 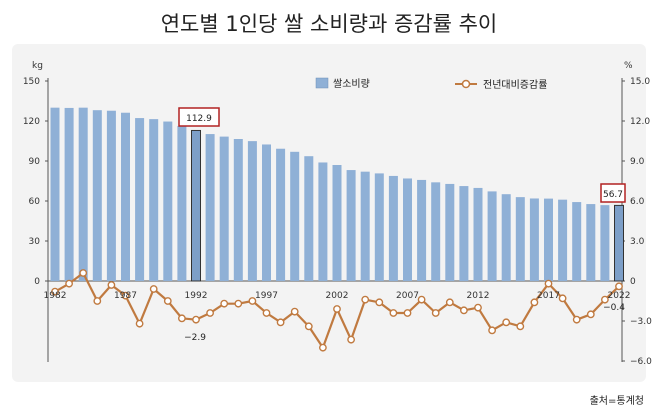 I want to click on bar-2007, so click(x=407, y=229).